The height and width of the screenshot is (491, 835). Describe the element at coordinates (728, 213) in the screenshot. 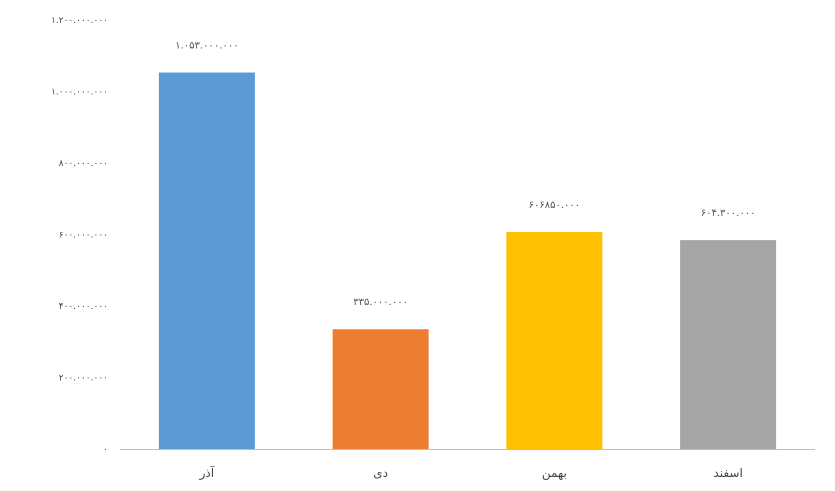

I see `data-label: ۶۰۴.۳۰۰.۰۰۰` at that location.